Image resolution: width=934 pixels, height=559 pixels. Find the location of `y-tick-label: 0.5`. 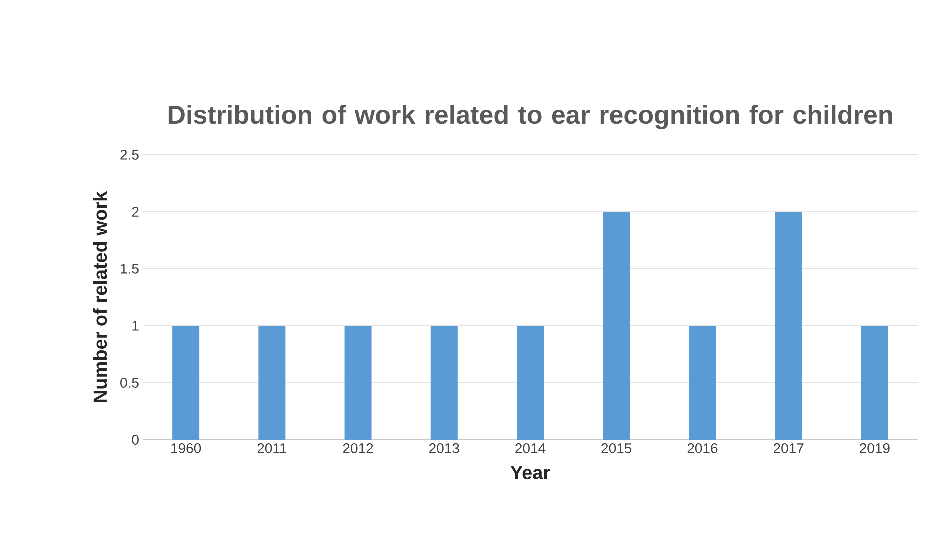

y-tick-label: 0.5 is located at coordinates (129, 383).